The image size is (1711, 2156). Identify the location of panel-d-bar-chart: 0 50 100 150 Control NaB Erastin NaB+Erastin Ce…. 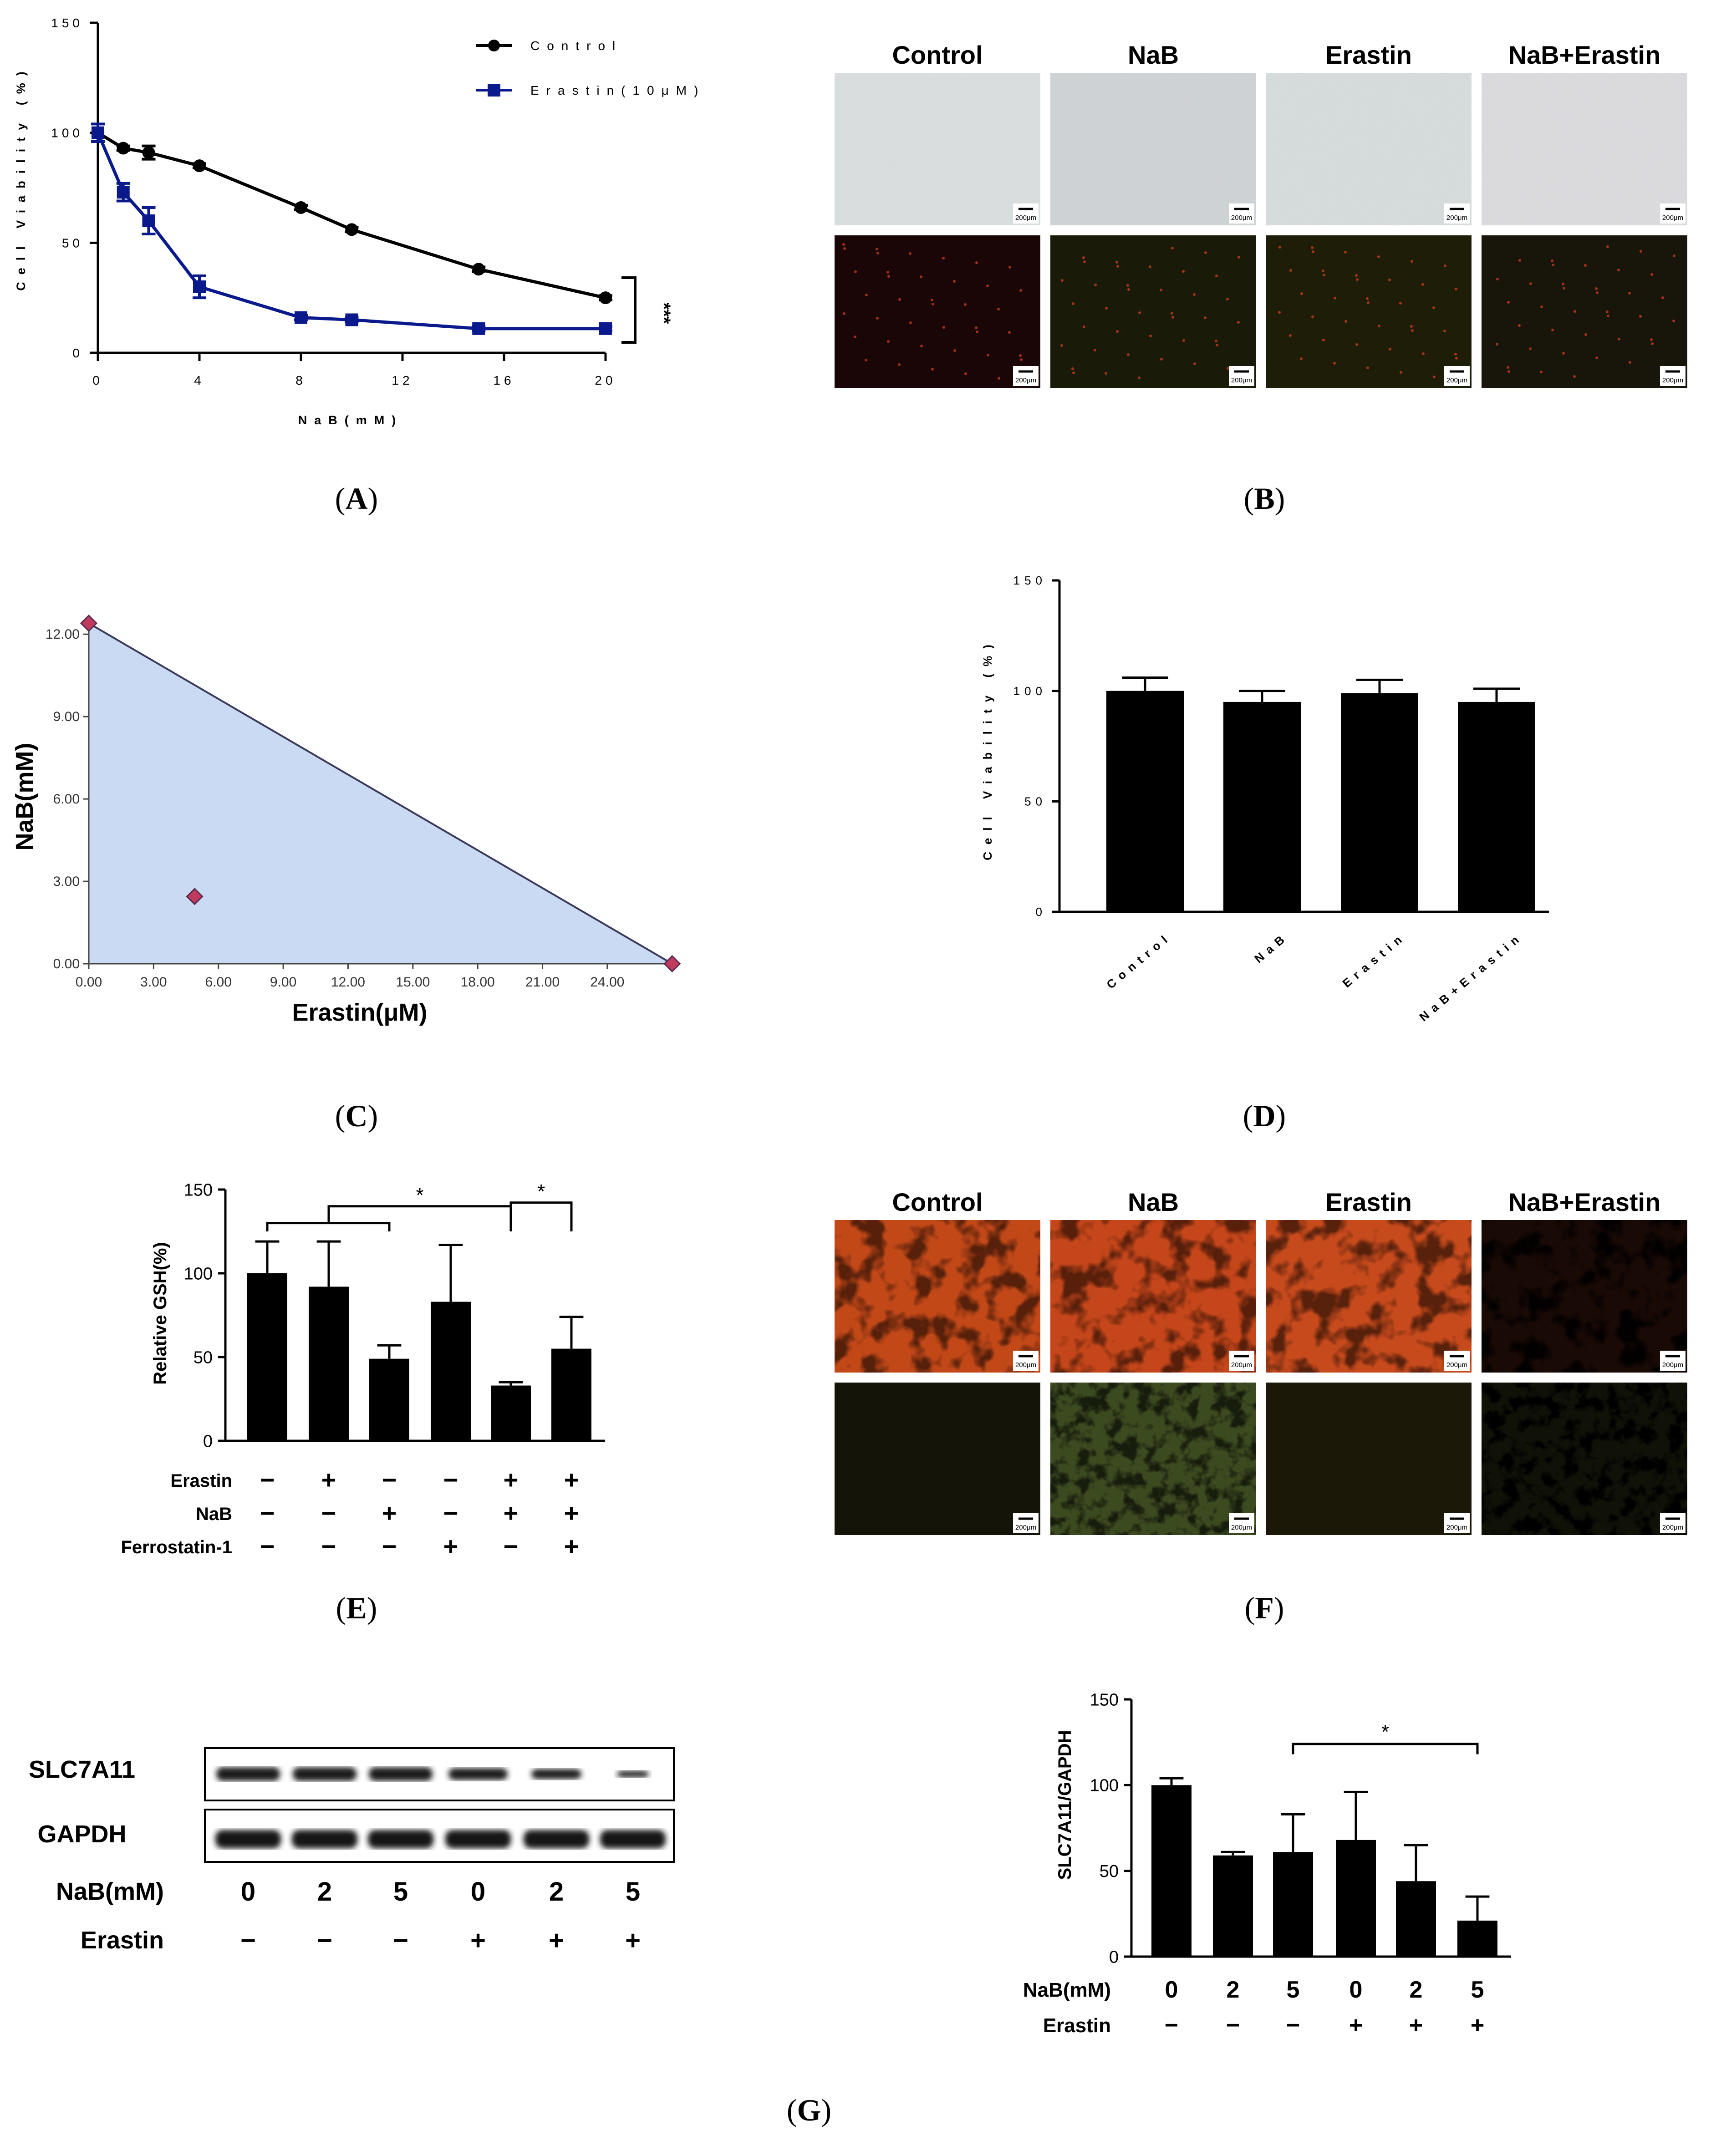
(1265, 799).